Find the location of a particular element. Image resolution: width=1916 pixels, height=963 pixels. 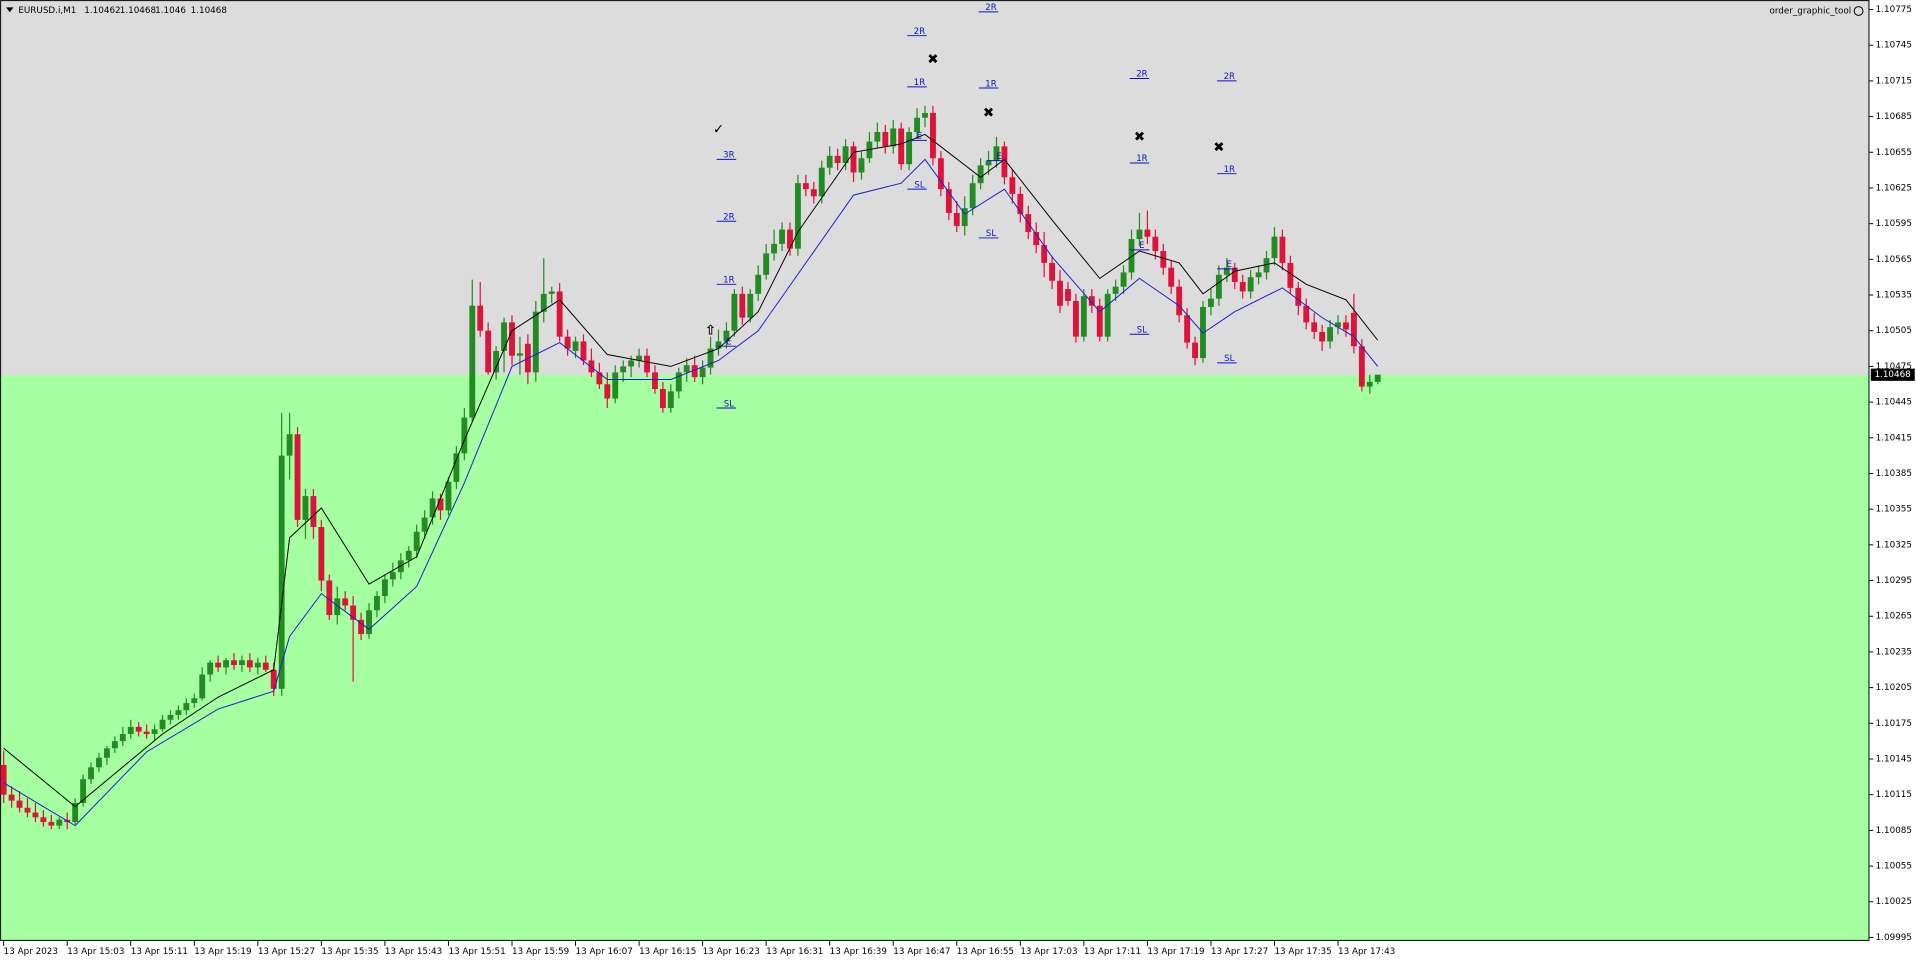

y-tick-label: 1.10325 is located at coordinates (1894, 545).